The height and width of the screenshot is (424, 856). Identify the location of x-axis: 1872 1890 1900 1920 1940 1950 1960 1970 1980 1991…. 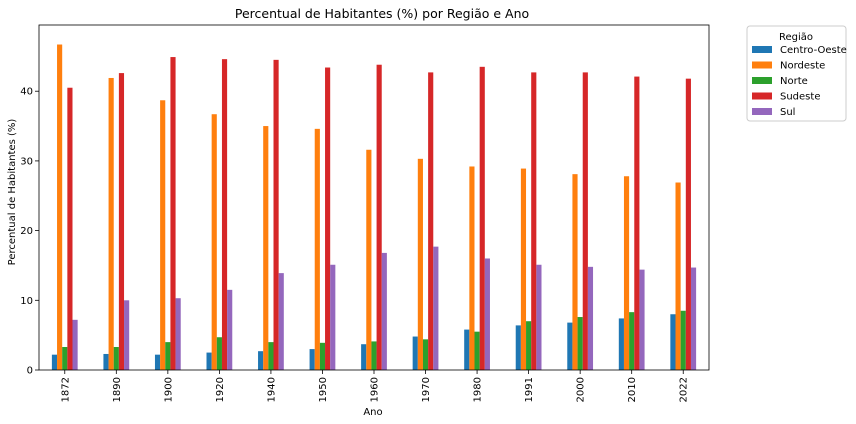
(375, 386).